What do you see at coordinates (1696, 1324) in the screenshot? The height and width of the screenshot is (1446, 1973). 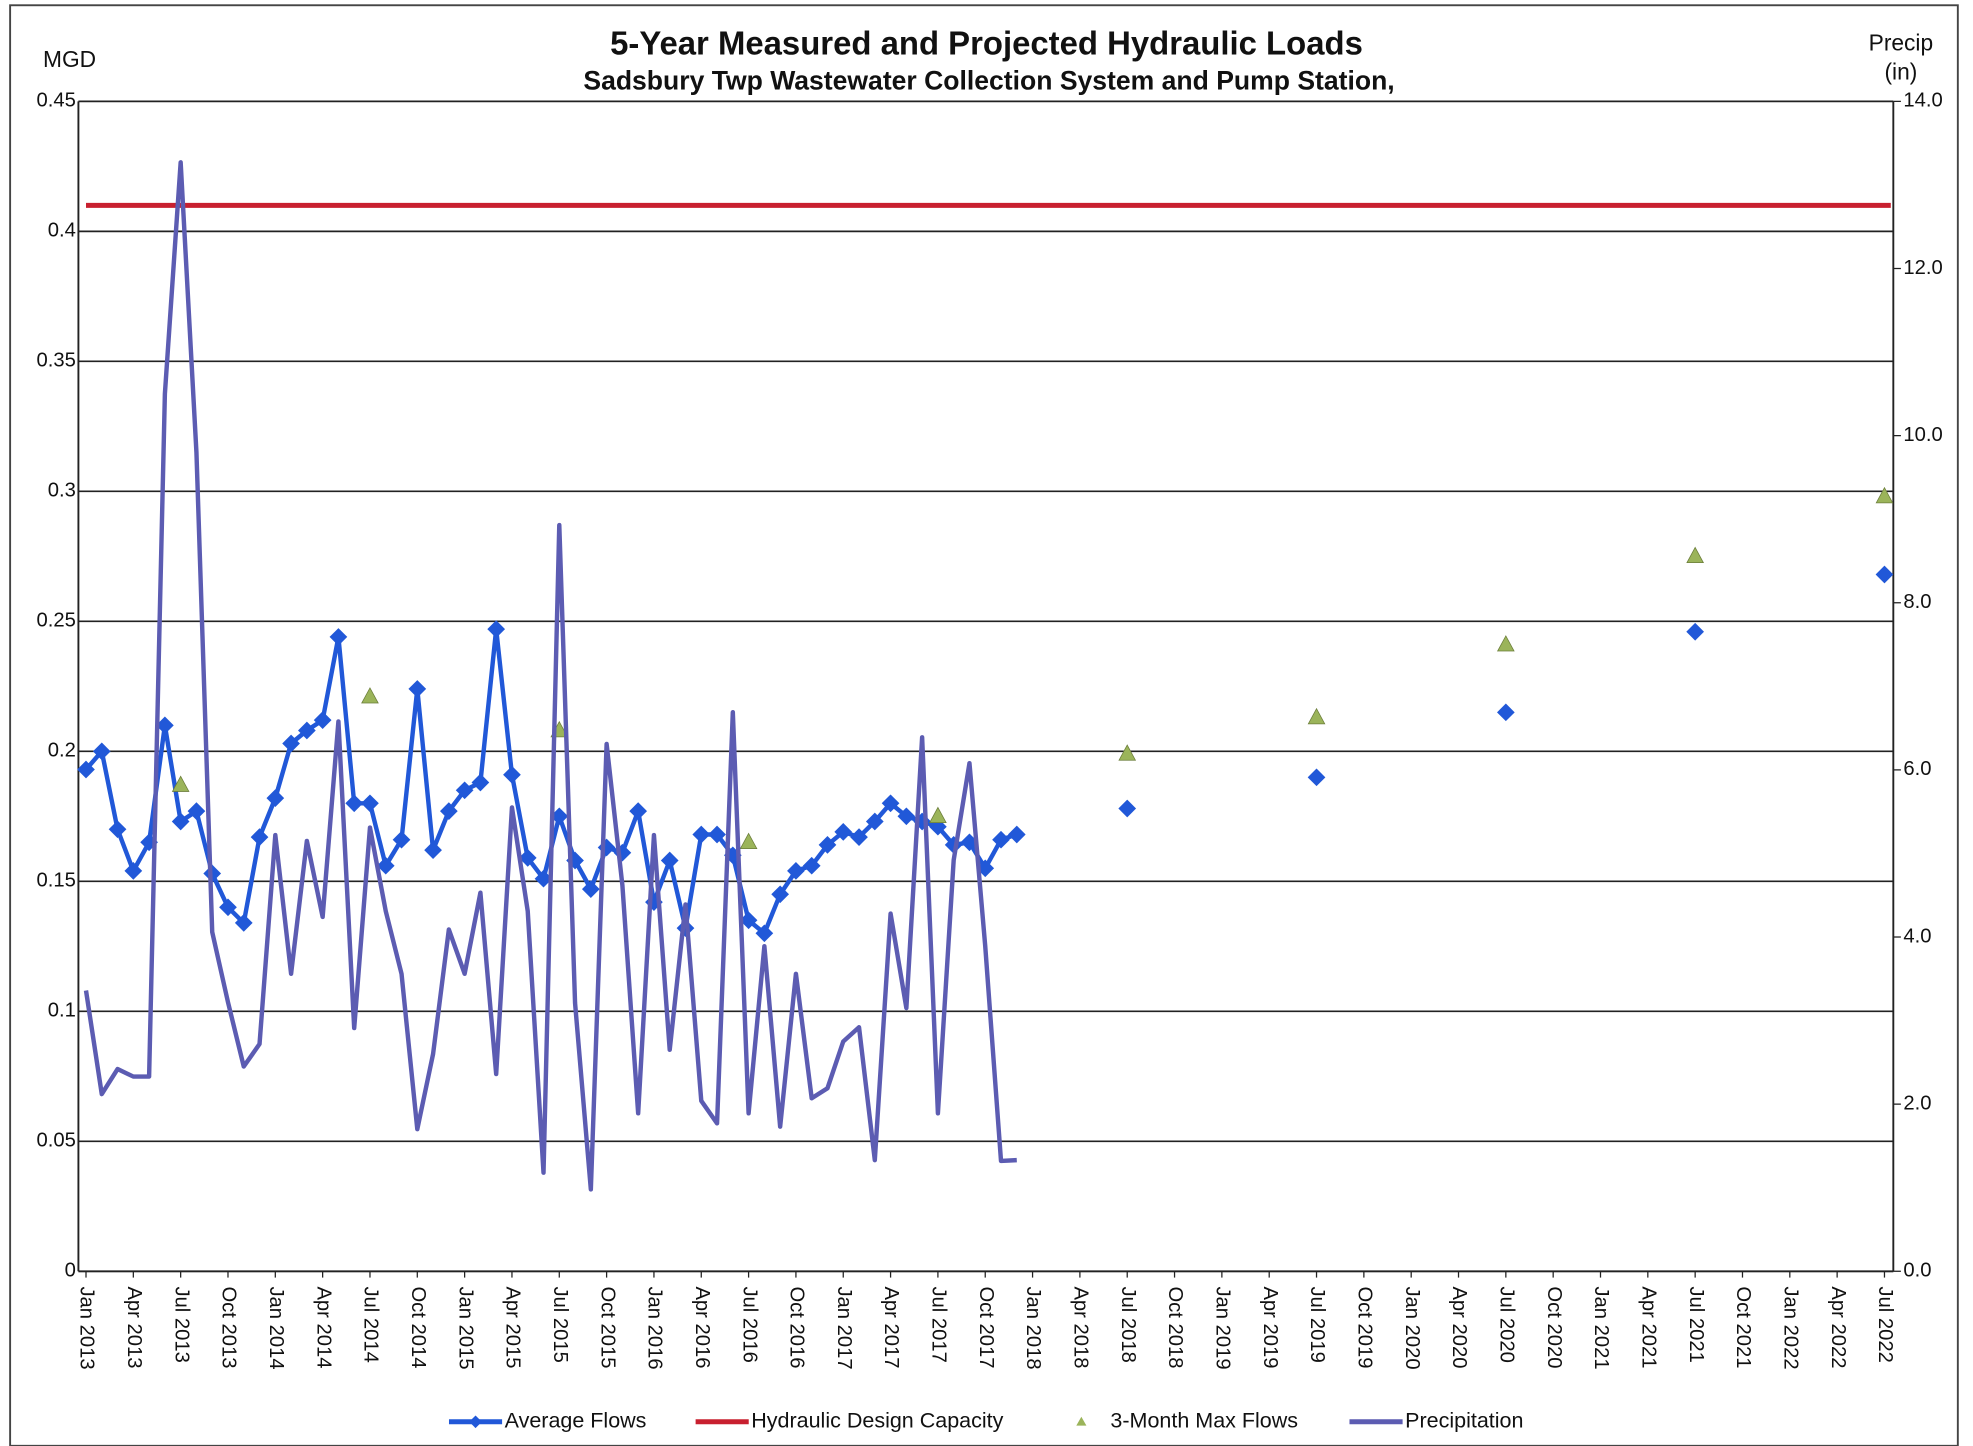 I see `x-tick-label: Jul 2021` at bounding box center [1696, 1324].